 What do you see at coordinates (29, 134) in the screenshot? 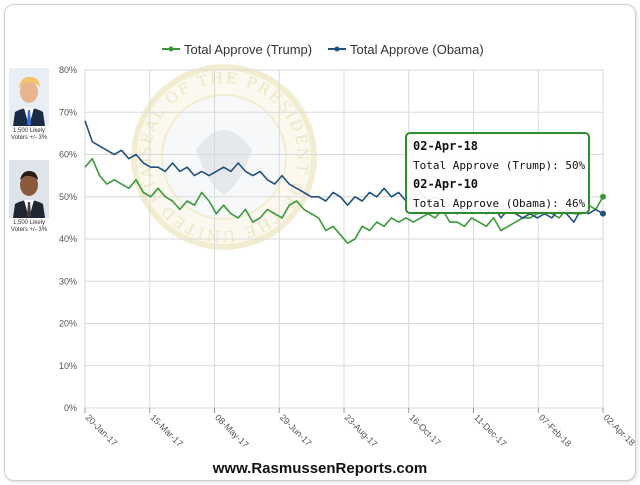
I see `trump-caption: 1,500 Likely Voters +/- 3%` at bounding box center [29, 134].